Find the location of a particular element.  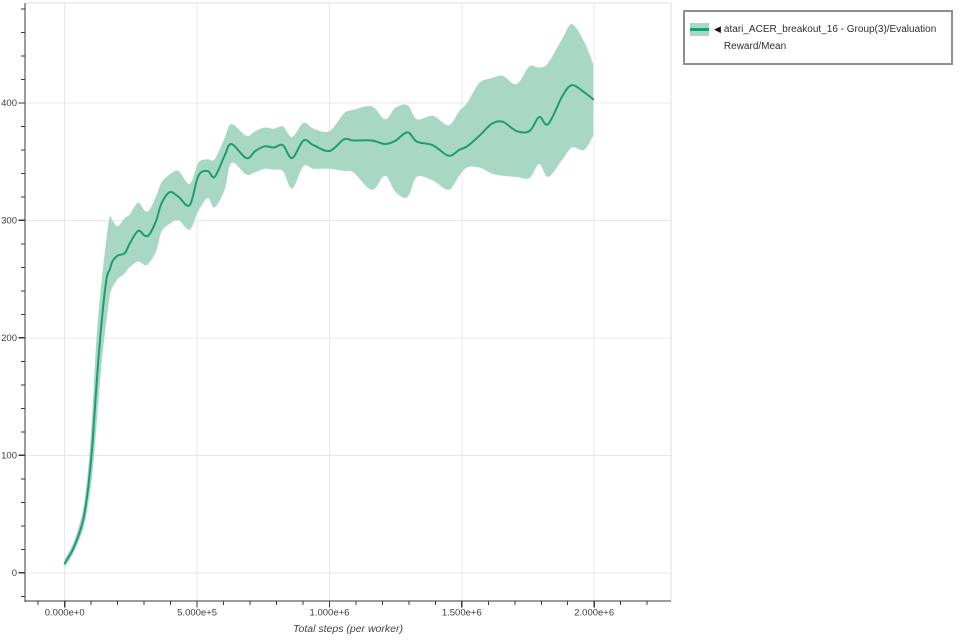

y-tick-label: 100 is located at coordinates (9, 456).